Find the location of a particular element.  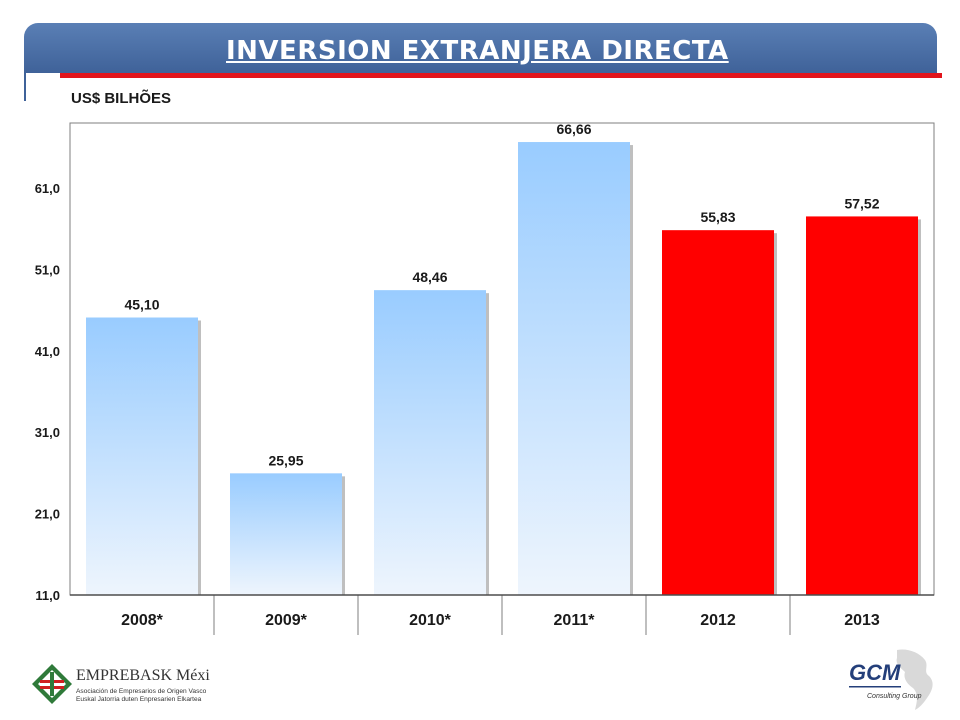

bar-value-label: 66,66 is located at coordinates (573, 129).